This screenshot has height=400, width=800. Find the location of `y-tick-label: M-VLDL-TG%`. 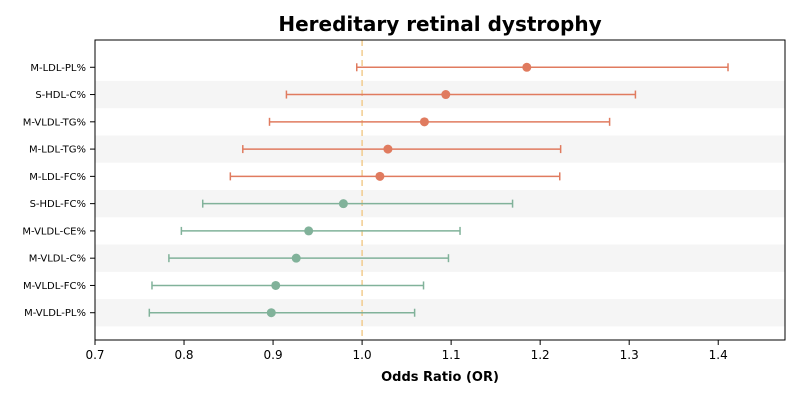

y-tick-label: M-VLDL-TG% is located at coordinates (54, 122).